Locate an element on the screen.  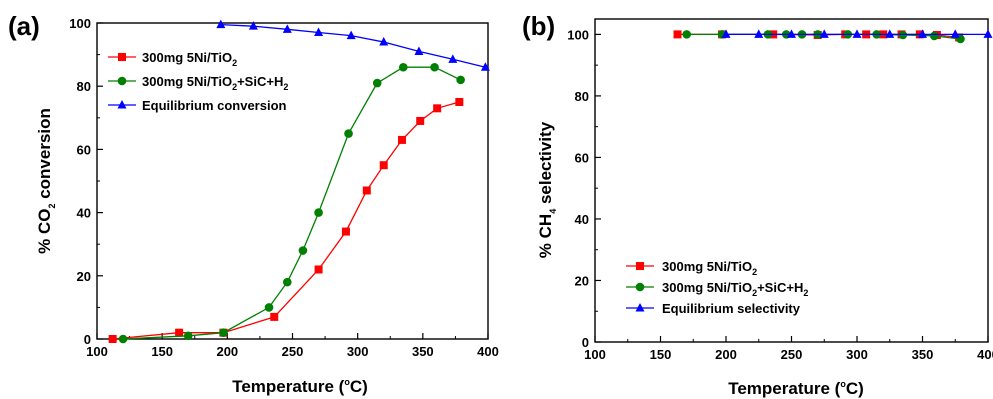
panel-b-y-tick-label: 40 is located at coordinates (582, 219).